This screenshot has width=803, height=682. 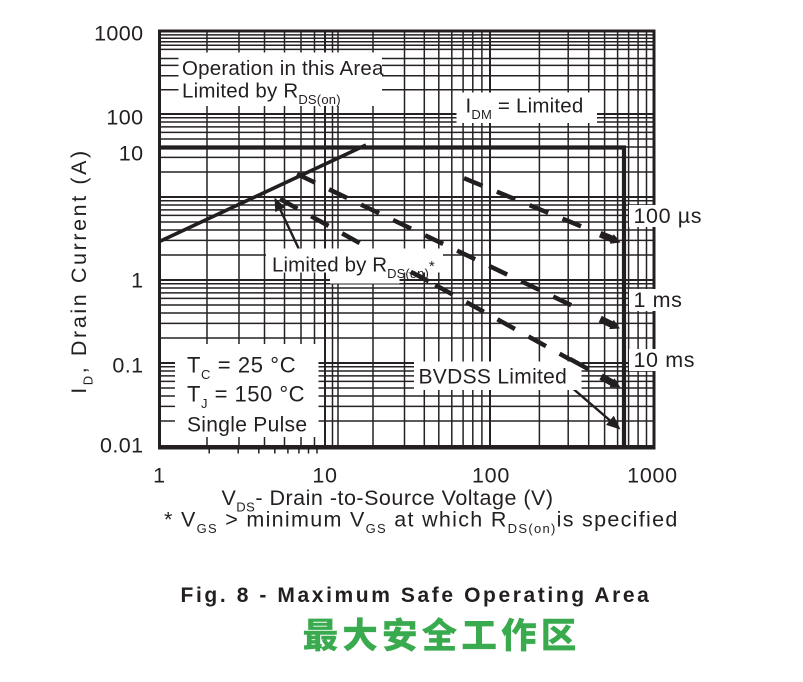 I want to click on svg-text: 0.1, so click(x=127, y=366).